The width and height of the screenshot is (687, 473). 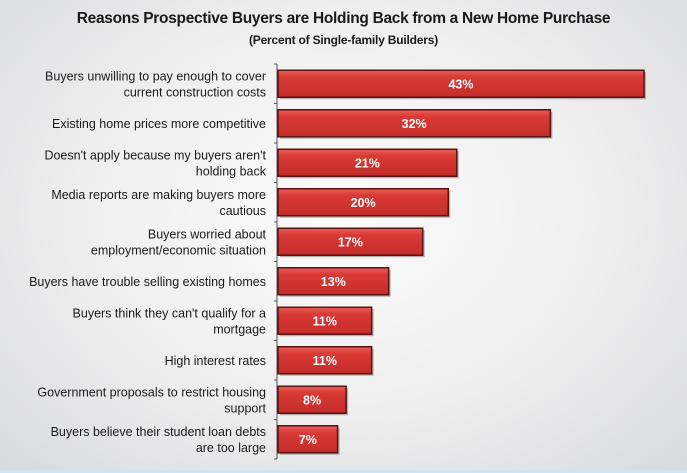 I want to click on data-label: 7%, so click(x=308, y=440).